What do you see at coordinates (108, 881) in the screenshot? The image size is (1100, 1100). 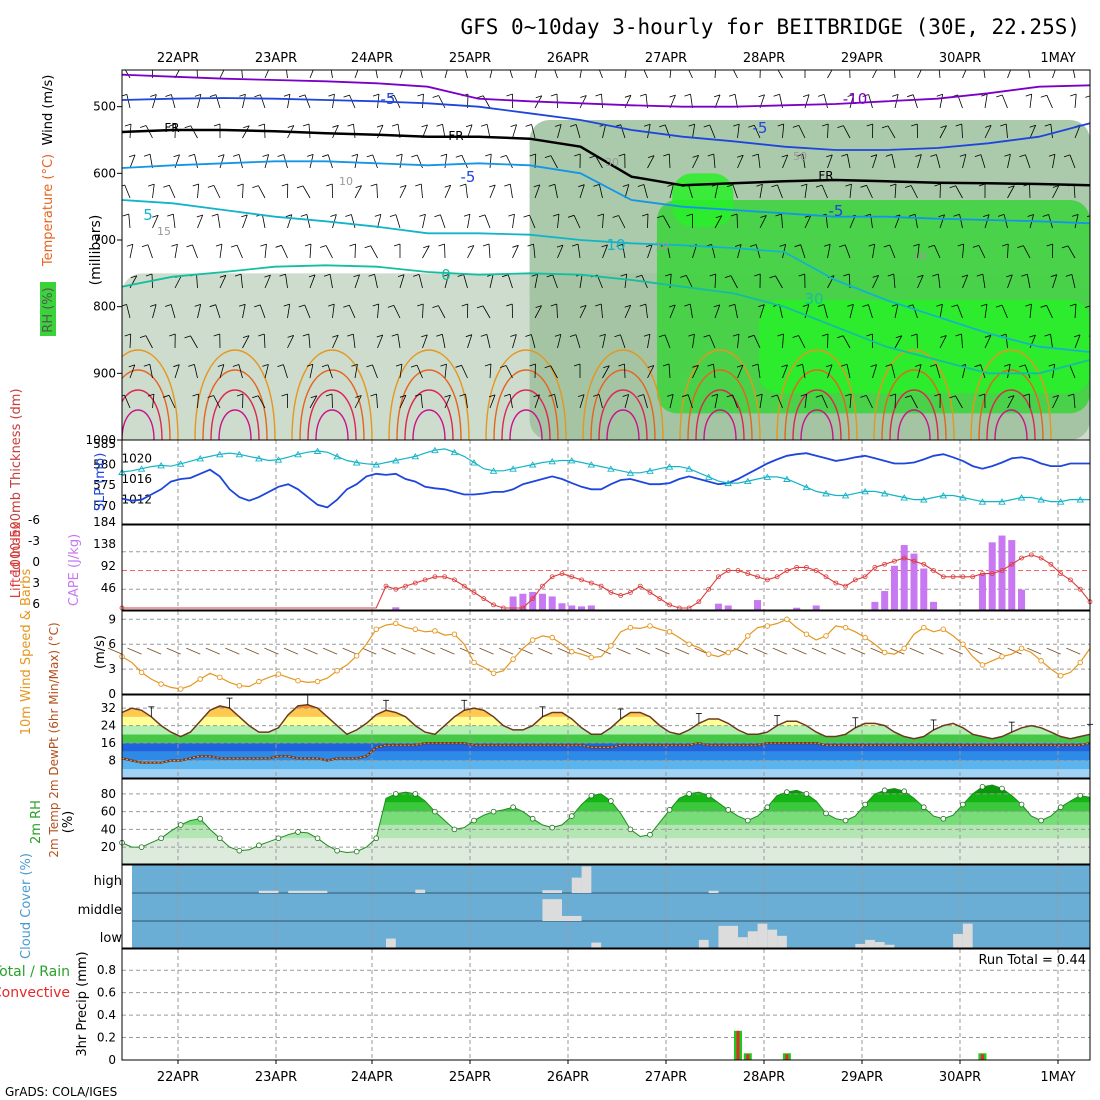 I see `cloud-level-label: high` at bounding box center [108, 881].